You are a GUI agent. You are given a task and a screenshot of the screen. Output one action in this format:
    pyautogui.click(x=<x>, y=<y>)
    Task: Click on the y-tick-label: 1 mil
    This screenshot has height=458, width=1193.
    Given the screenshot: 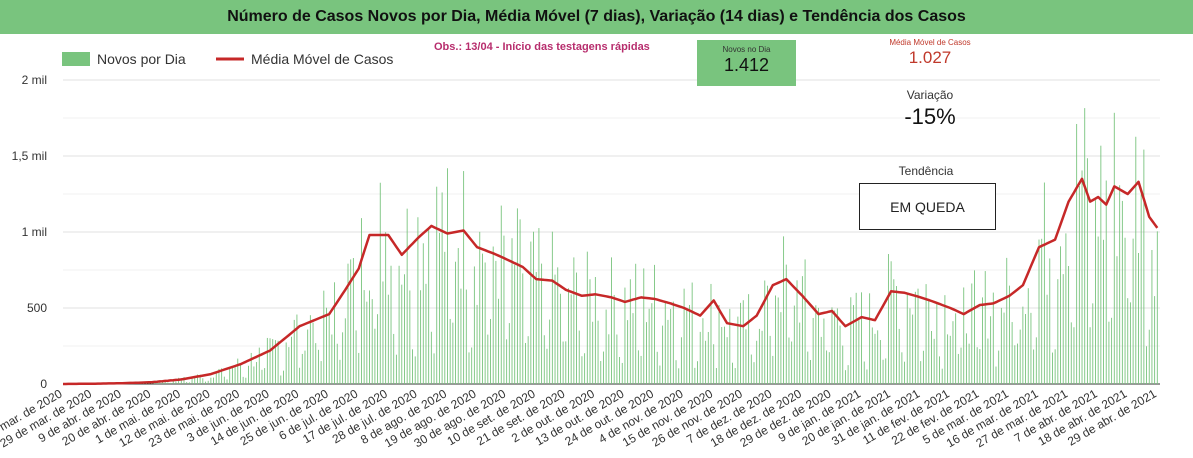 What is the action you would take?
    pyautogui.click(x=34, y=232)
    